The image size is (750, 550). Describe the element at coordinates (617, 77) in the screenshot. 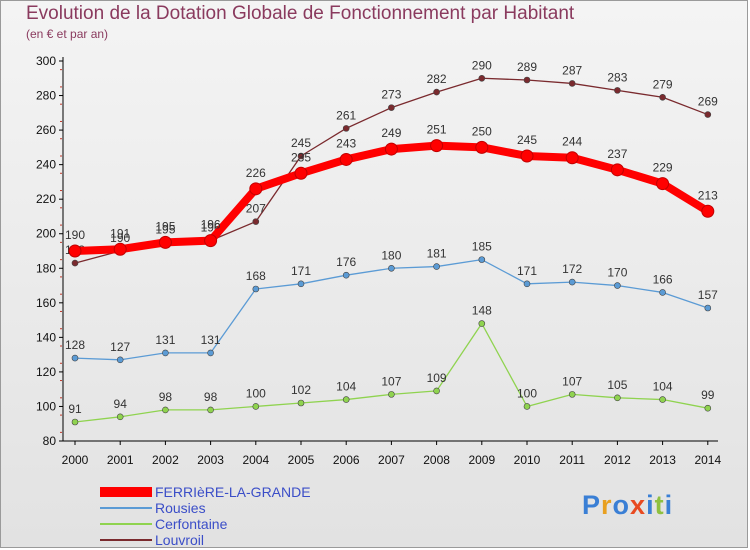

I see `data-label: 283` at that location.